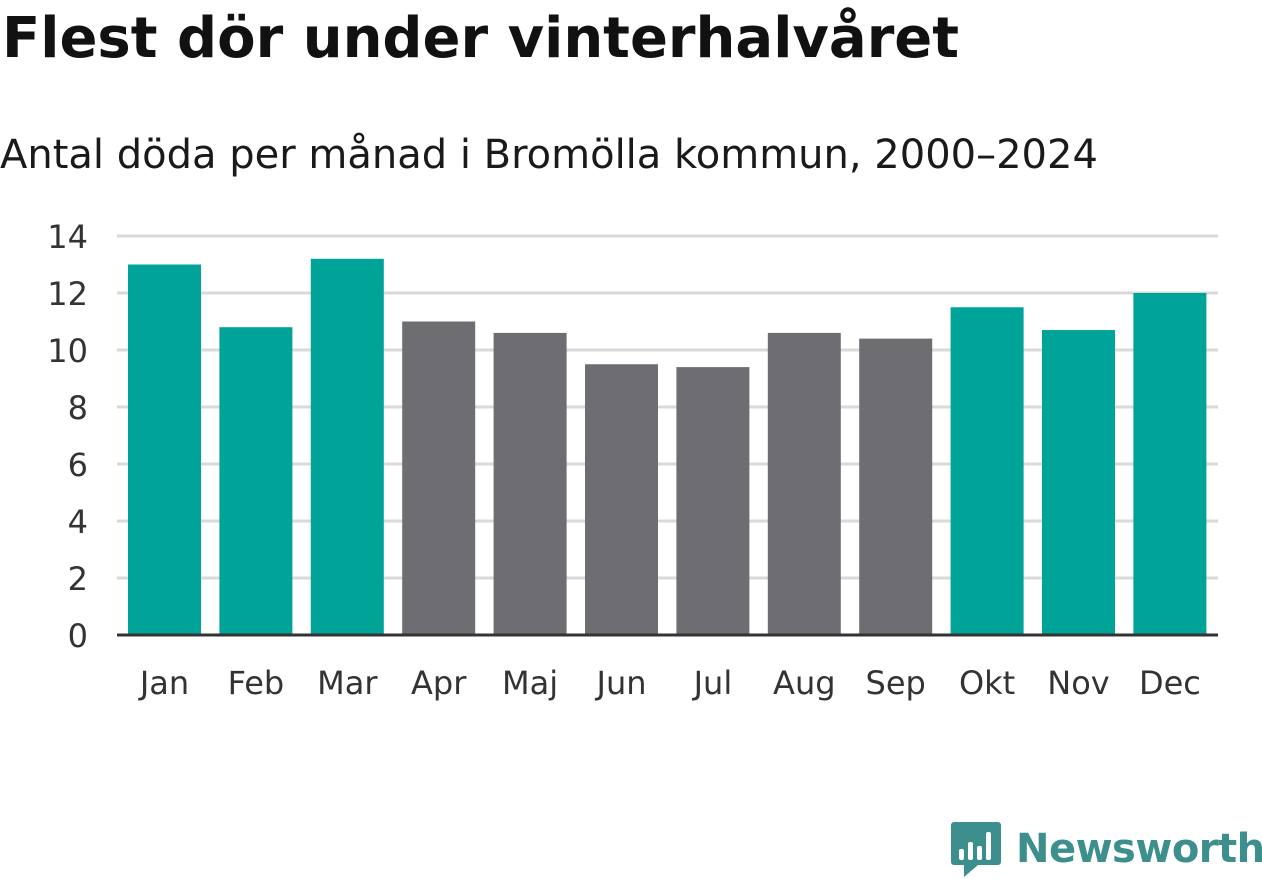 This screenshot has width=1262, height=879. Describe the element at coordinates (987, 683) in the screenshot. I see `x-tick-label: Okt` at that location.